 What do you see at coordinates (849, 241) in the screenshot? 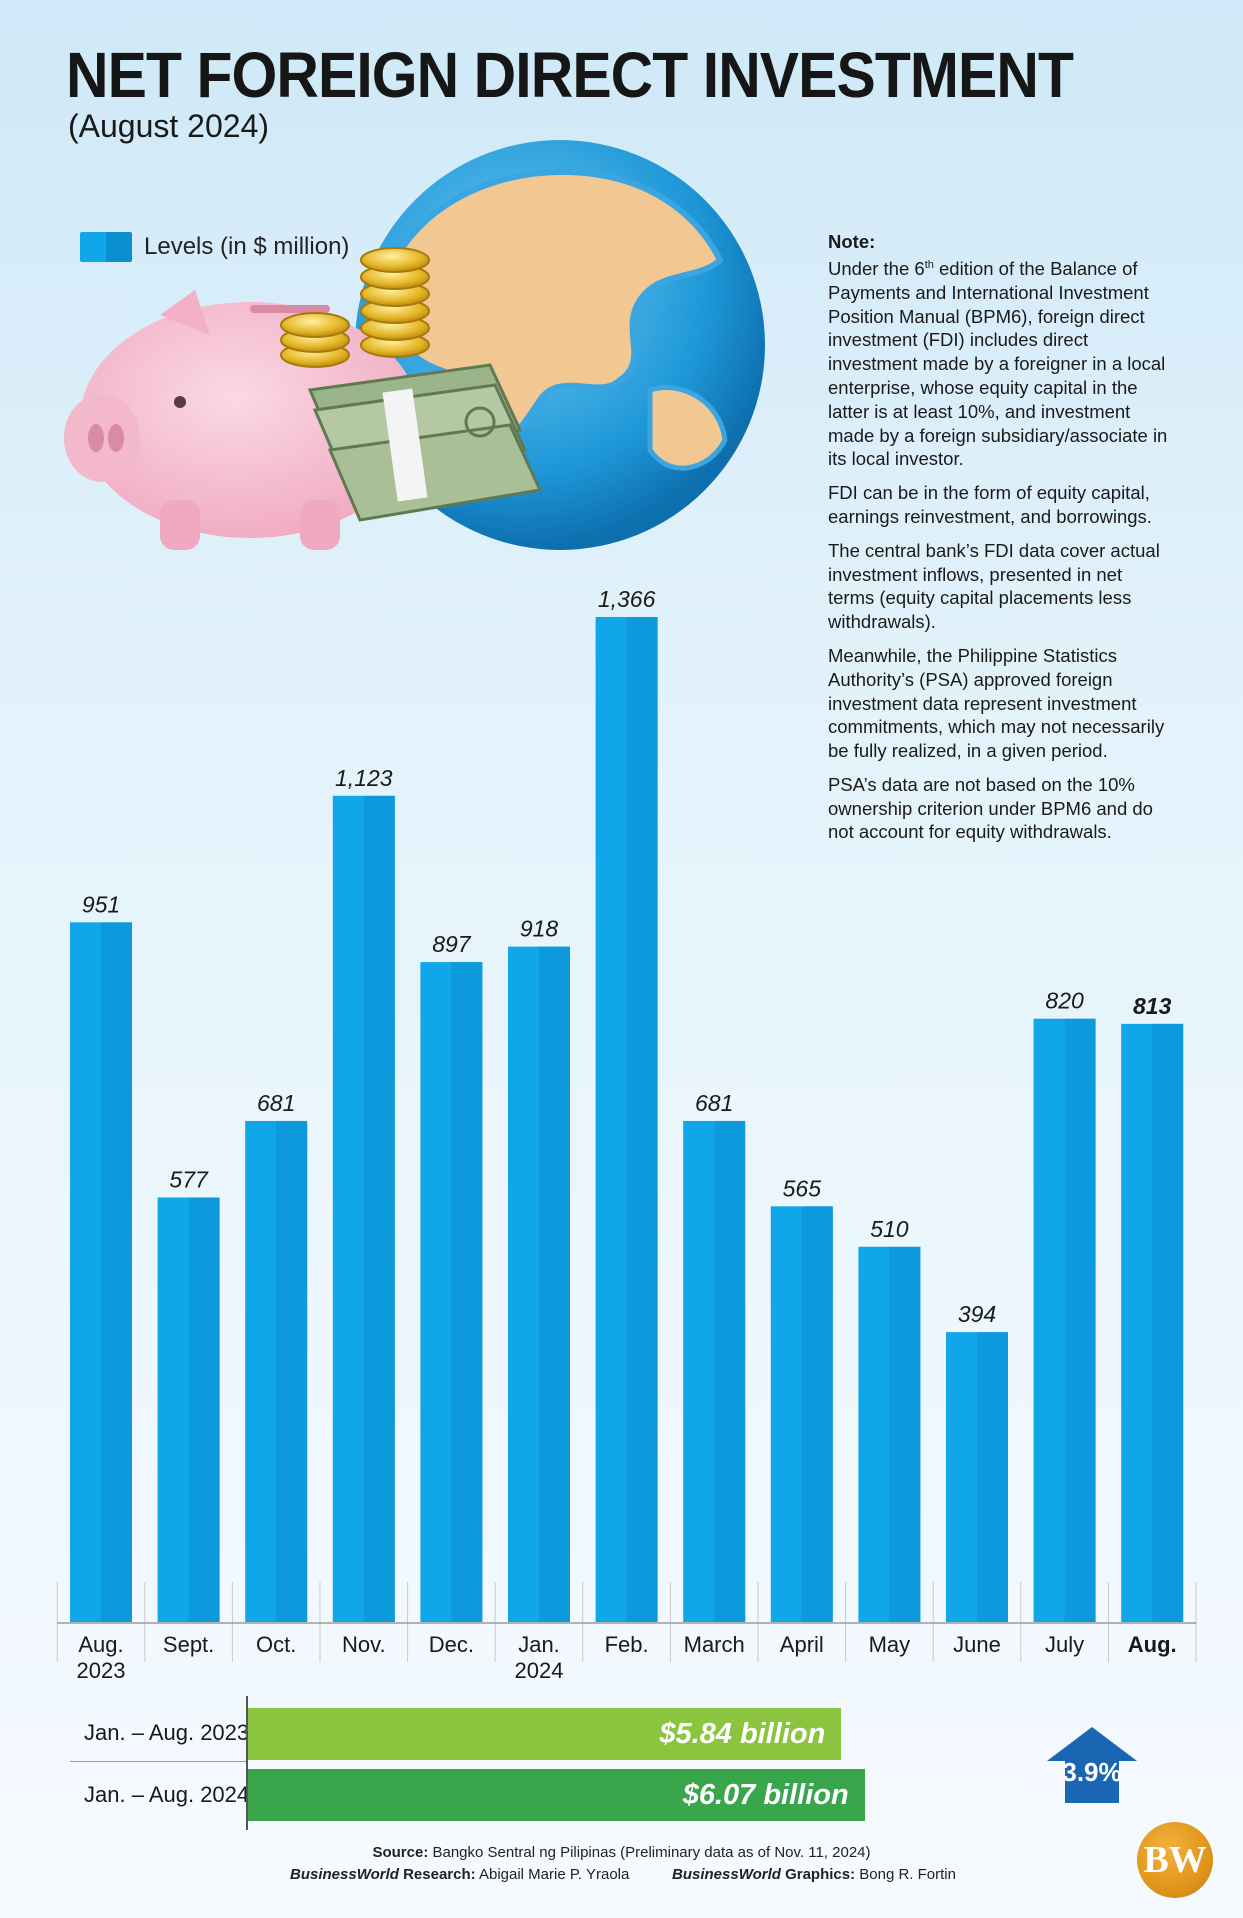
I see `note-heading: Note` at bounding box center [849, 241].